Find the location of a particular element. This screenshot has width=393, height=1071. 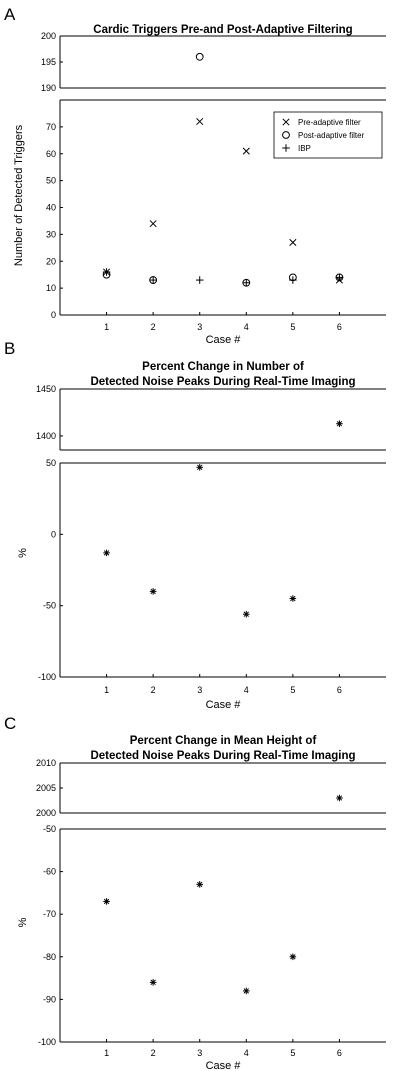

chart-title: Percent Change in Number of is located at coordinates (223, 367).